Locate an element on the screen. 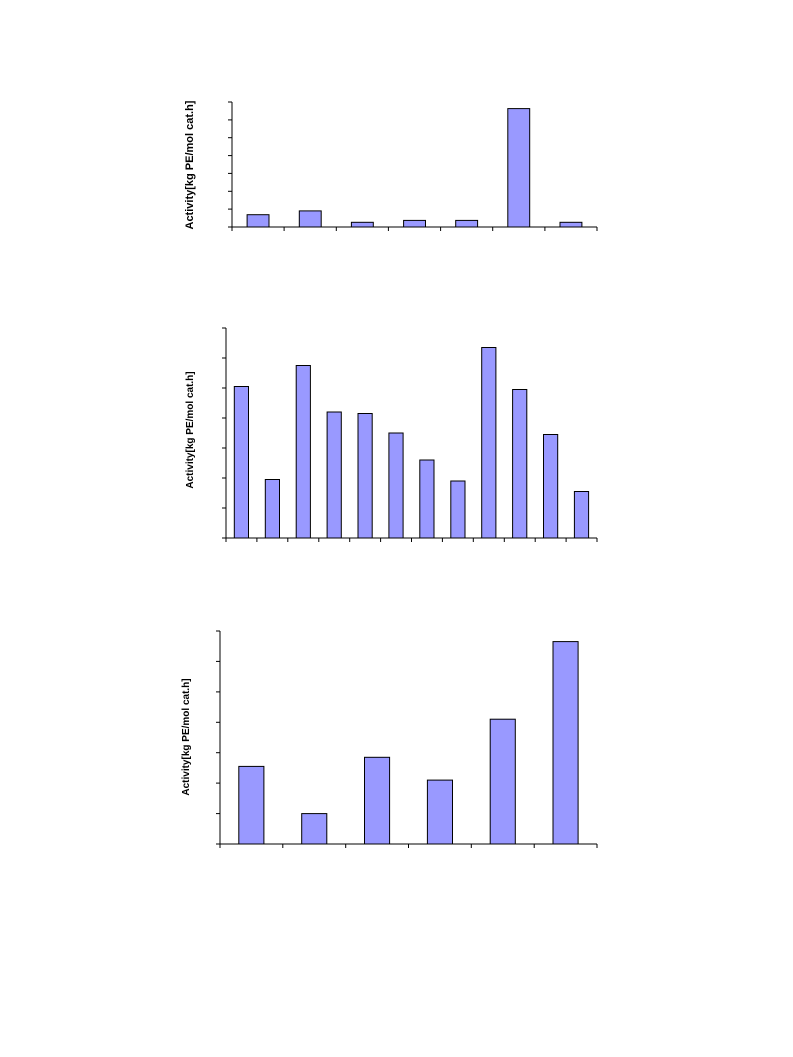 This screenshot has width=793, height=1057. activity-bar-chart-2: Activity[kg PE/mol cat.h] is located at coordinates (391, 434).